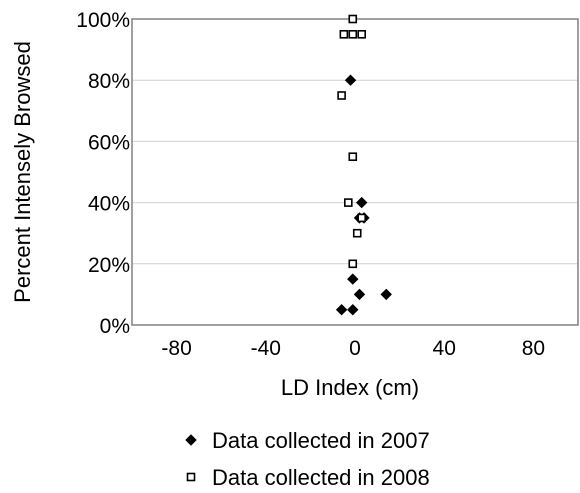 The image size is (580, 493). I want to click on y-tick-label: 60%, so click(109, 142).